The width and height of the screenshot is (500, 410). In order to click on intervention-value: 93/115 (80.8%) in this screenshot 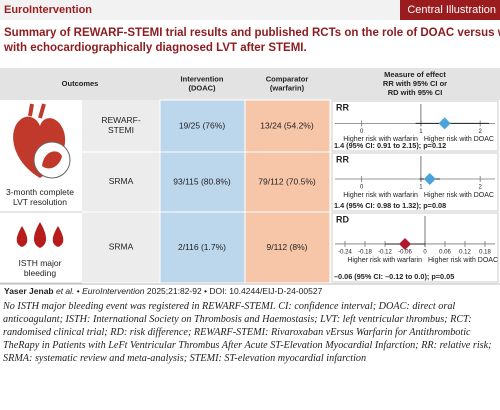, I will do `click(202, 181)`.